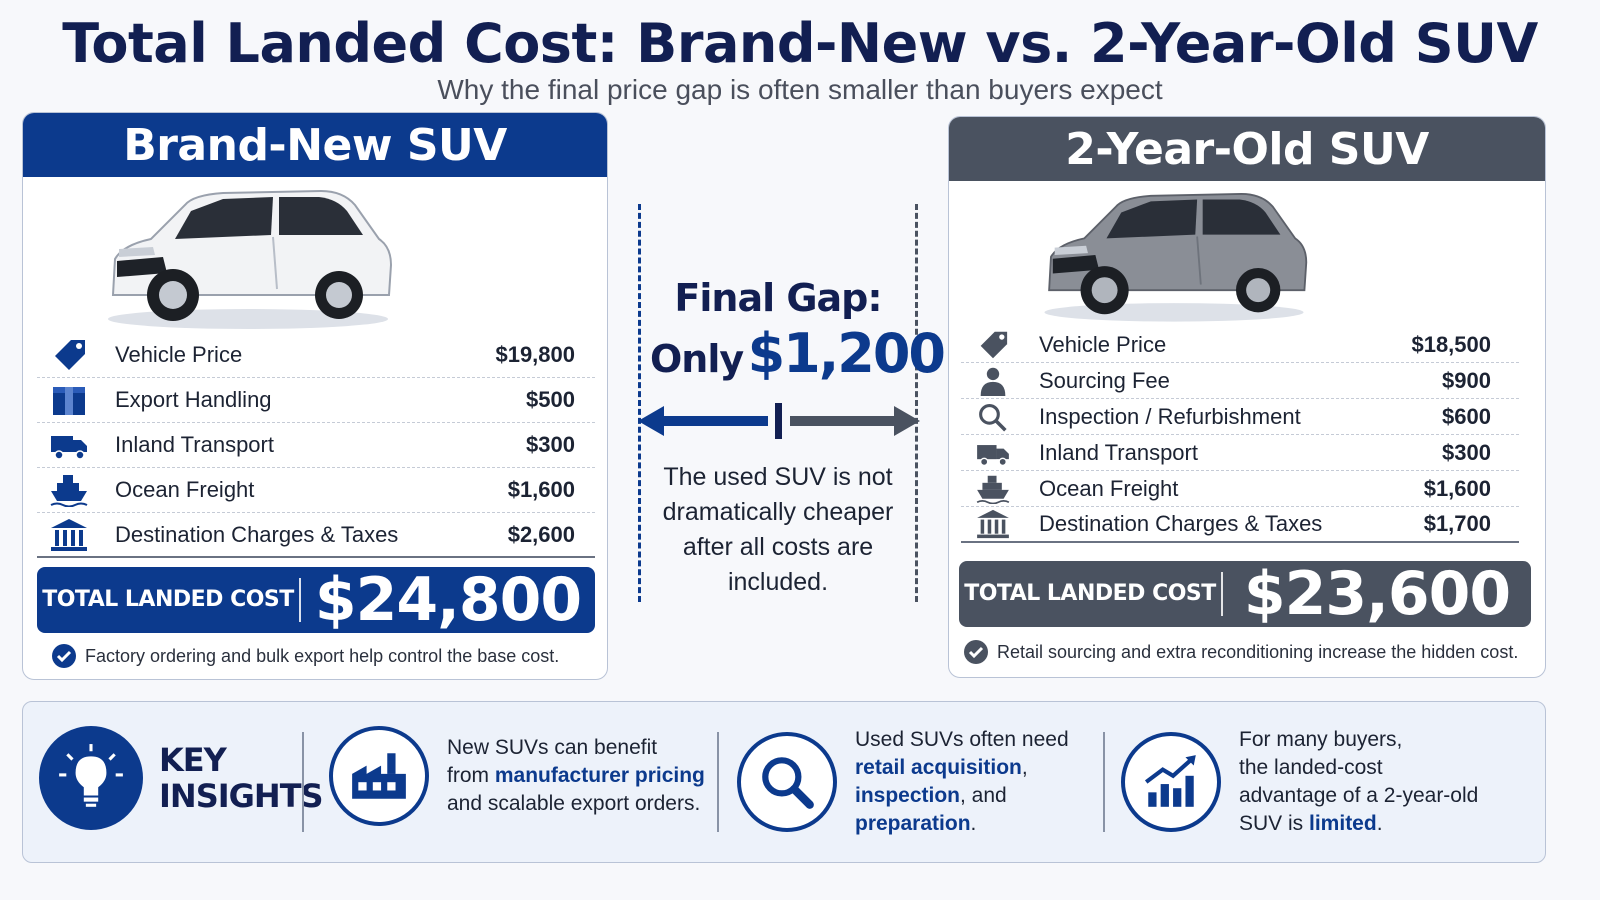 This screenshot has width=1600, height=900. Describe the element at coordinates (541, 534) in the screenshot. I see `cost-value: $2,600` at that location.